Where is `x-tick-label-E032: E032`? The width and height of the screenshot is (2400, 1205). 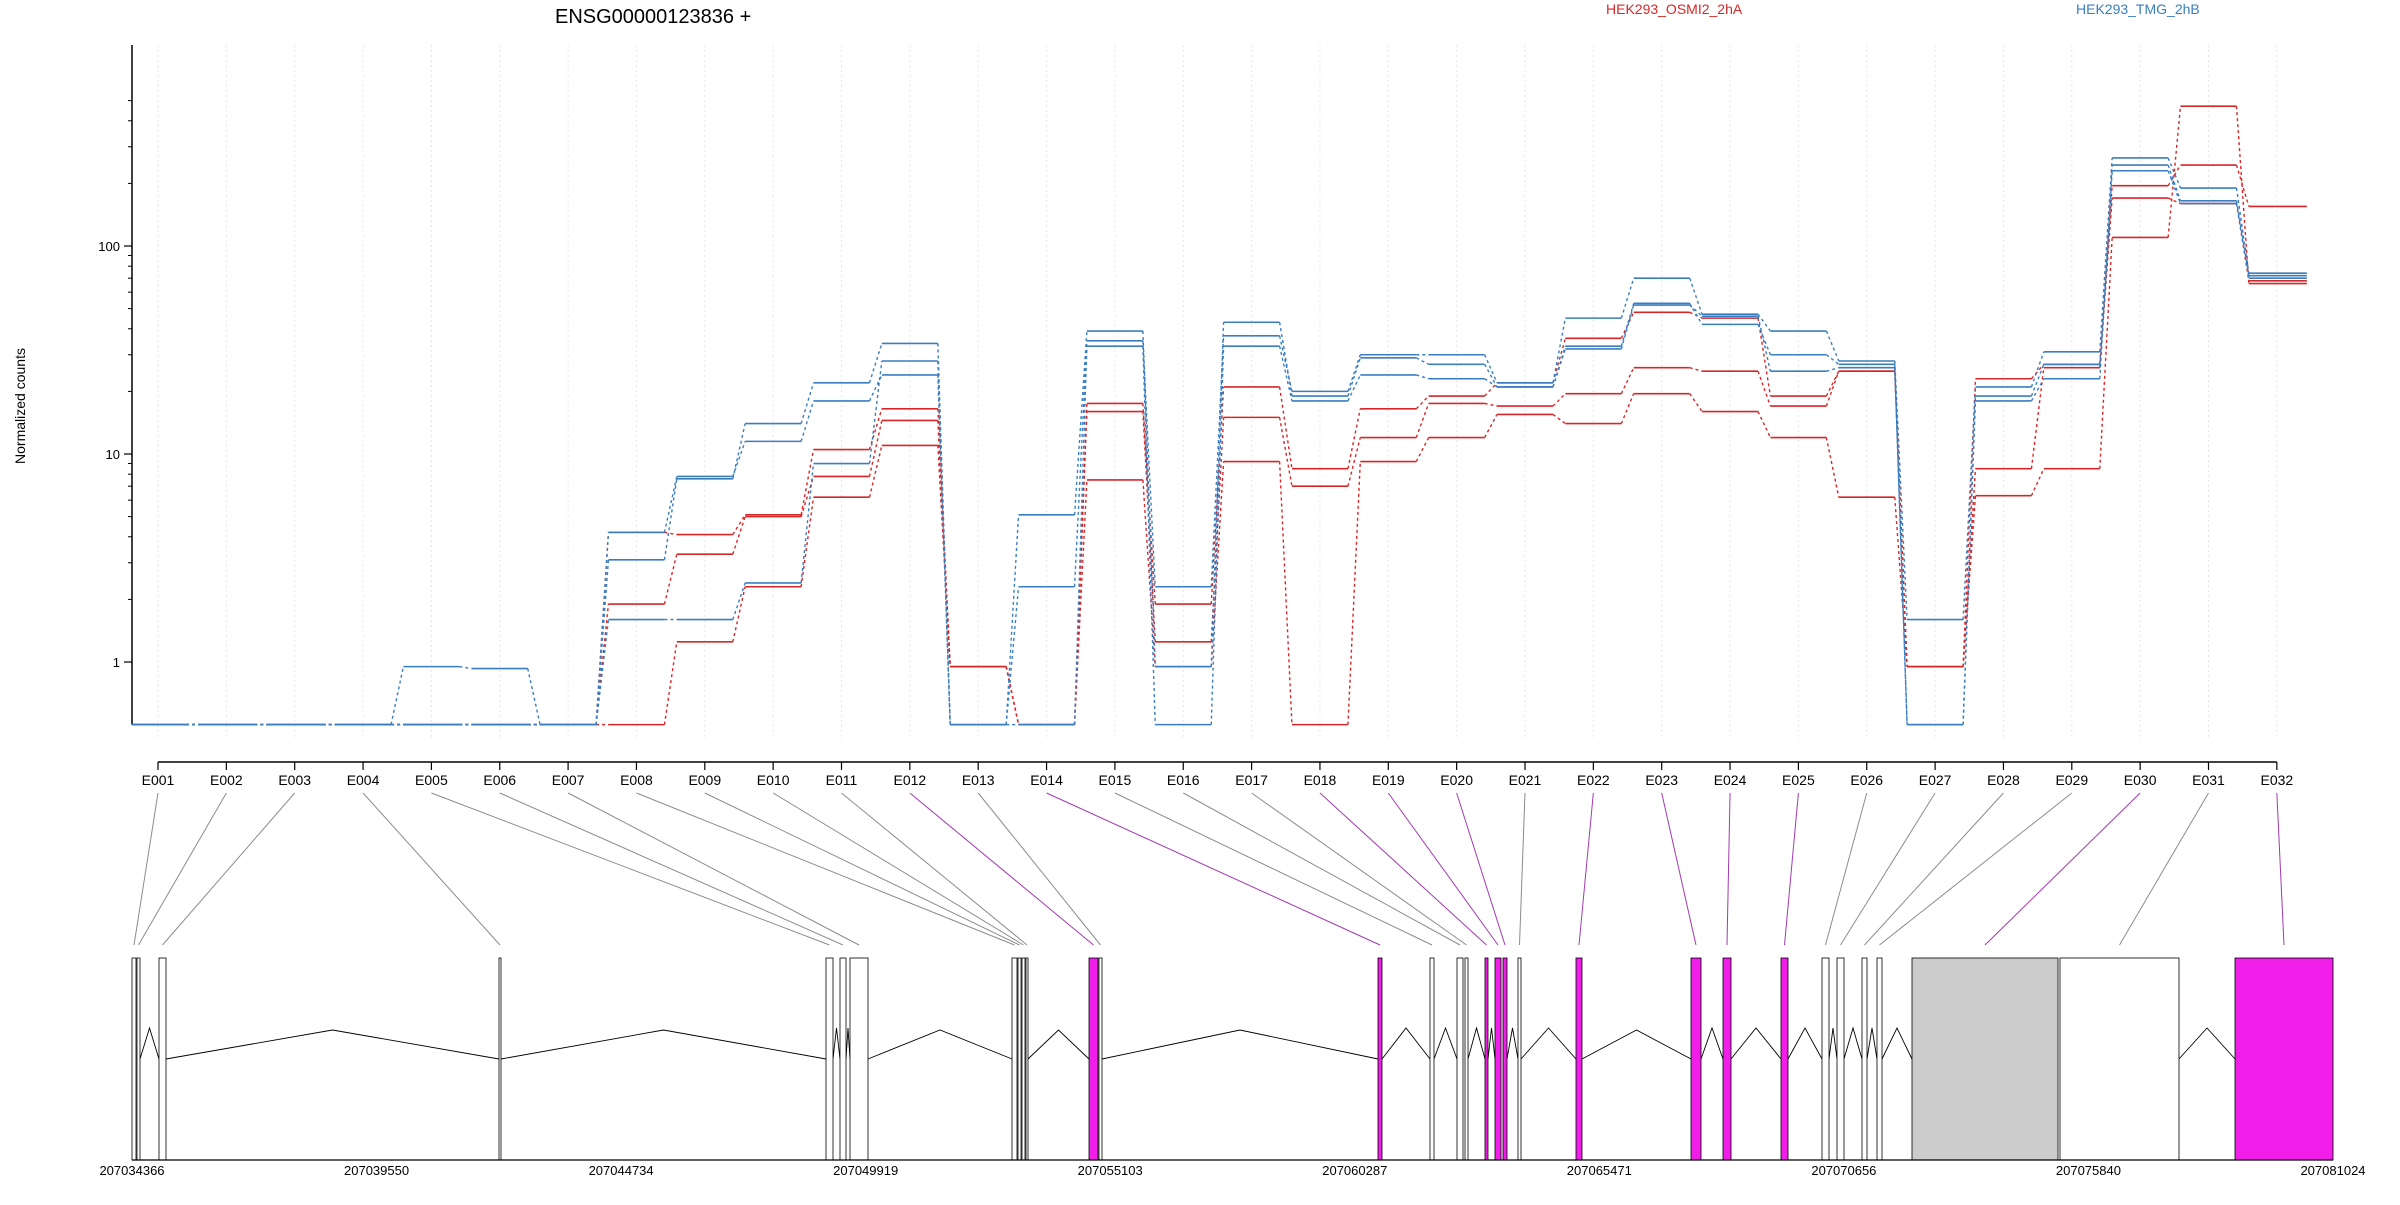
x-tick-label-E032: E032 is located at coordinates (2276, 780).